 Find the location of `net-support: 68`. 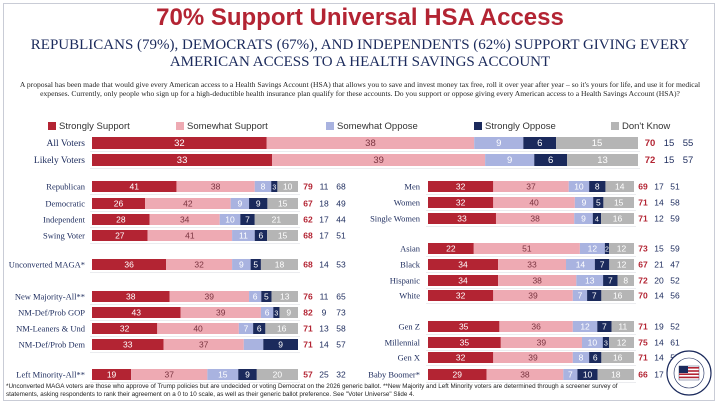

net-support: 68 is located at coordinates (341, 187).